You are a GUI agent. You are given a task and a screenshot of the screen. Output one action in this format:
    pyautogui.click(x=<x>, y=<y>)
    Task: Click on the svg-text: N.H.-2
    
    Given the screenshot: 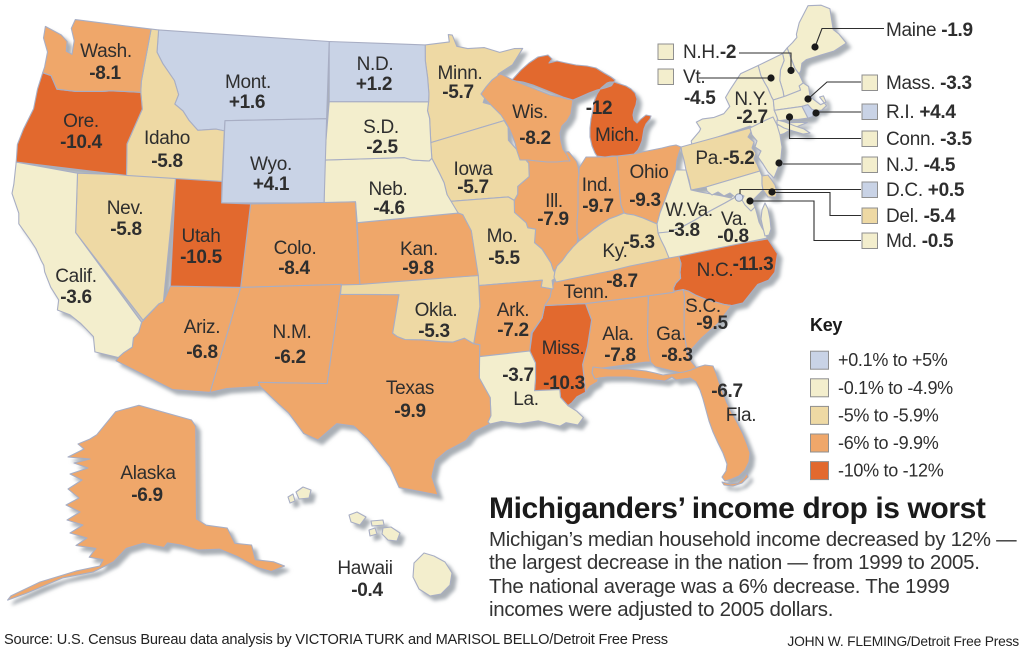 What is the action you would take?
    pyautogui.click(x=709, y=52)
    